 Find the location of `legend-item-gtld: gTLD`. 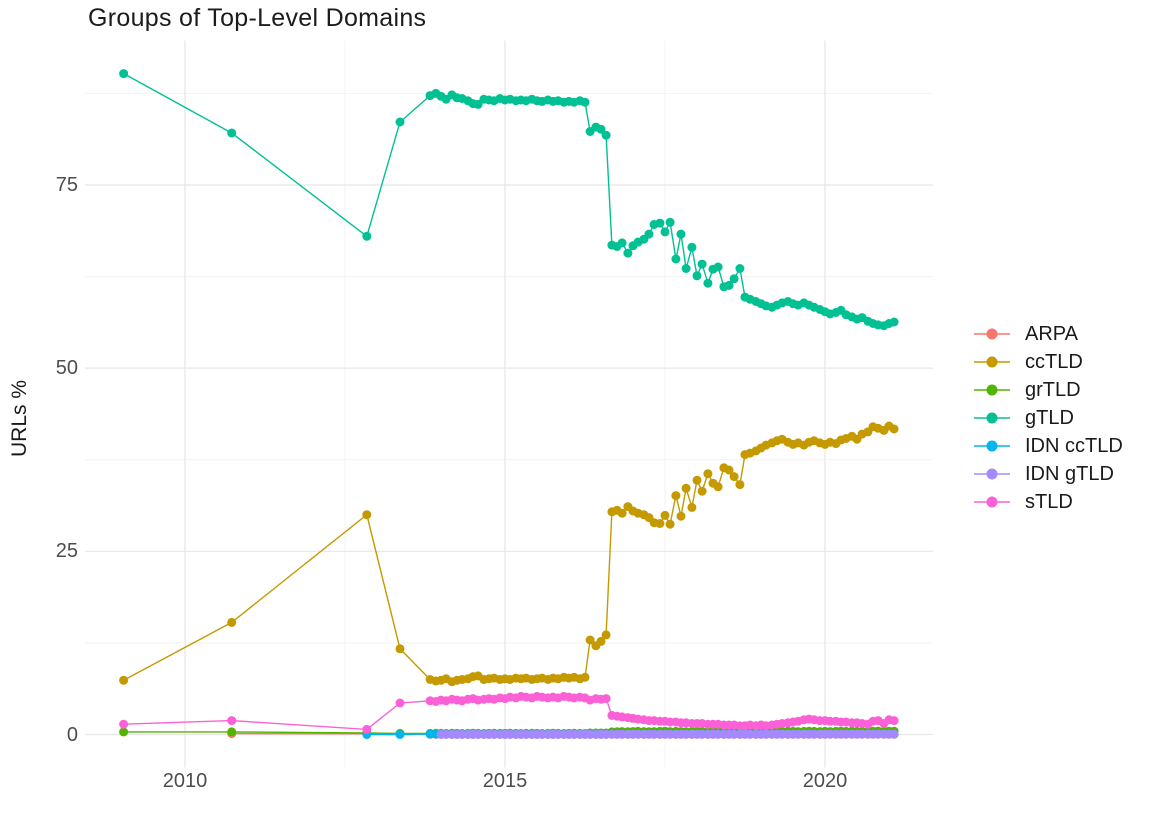

legend-item-gtld: gTLD is located at coordinates (1048, 418).